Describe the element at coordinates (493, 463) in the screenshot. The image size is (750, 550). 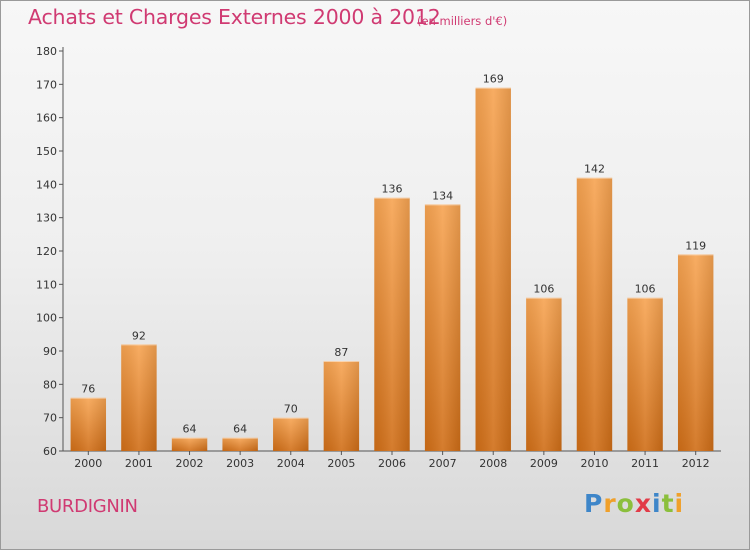
I see `x-tick-label: 2008` at that location.